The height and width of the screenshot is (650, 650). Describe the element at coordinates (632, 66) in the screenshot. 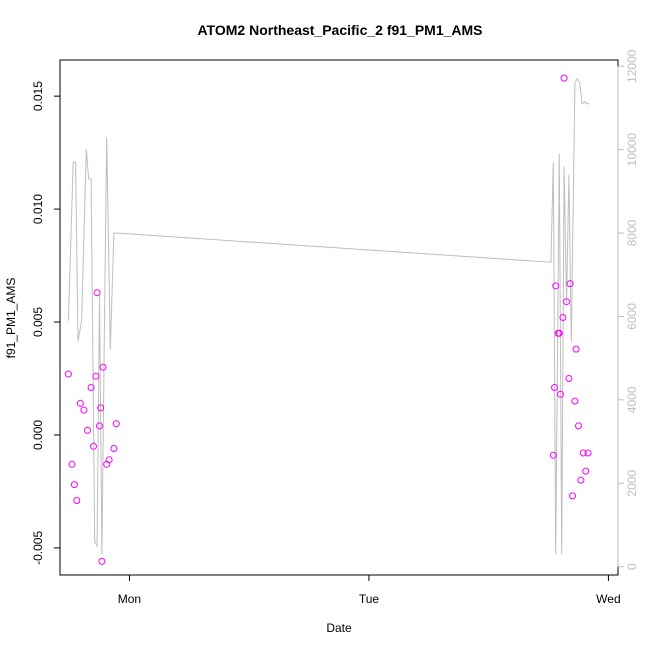

I see `y2-tick-label: 12000` at that location.